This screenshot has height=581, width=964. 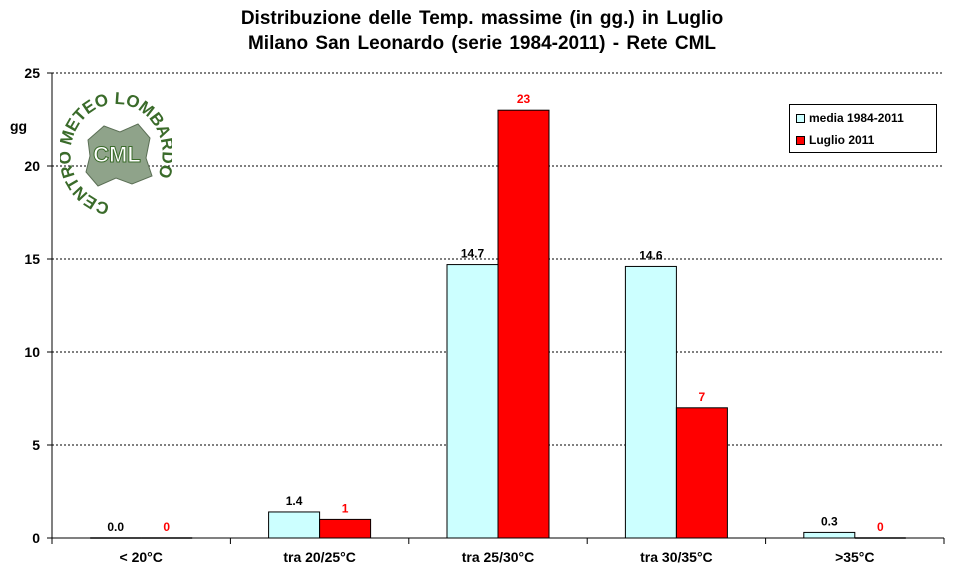 What do you see at coordinates (18, 126) in the screenshot?
I see `y-axis-label: gg` at bounding box center [18, 126].